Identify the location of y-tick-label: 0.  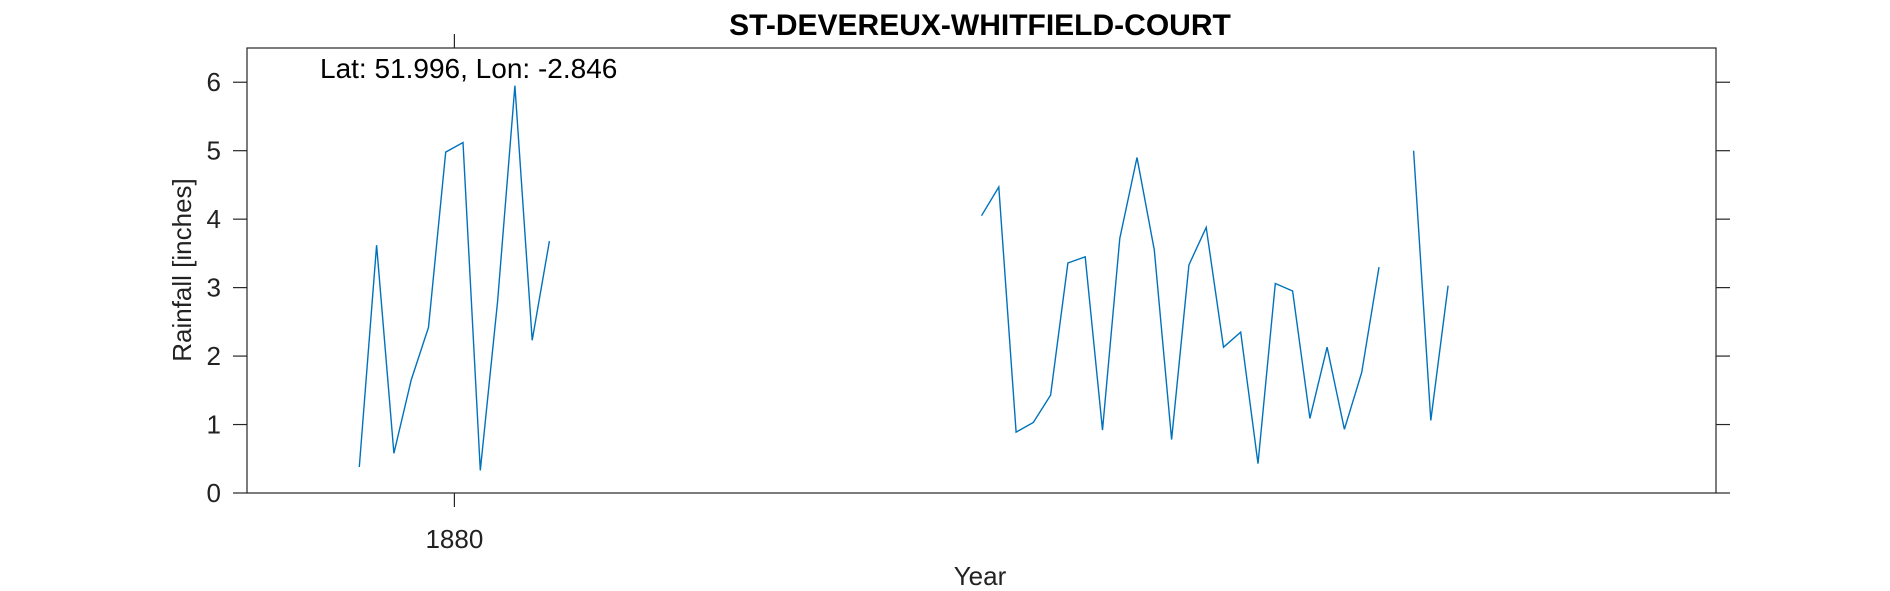
(214, 493).